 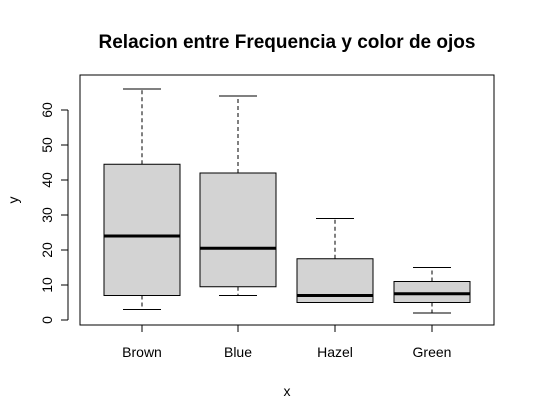 What do you see at coordinates (335, 260) in the screenshot?
I see `box-hazel` at bounding box center [335, 260].